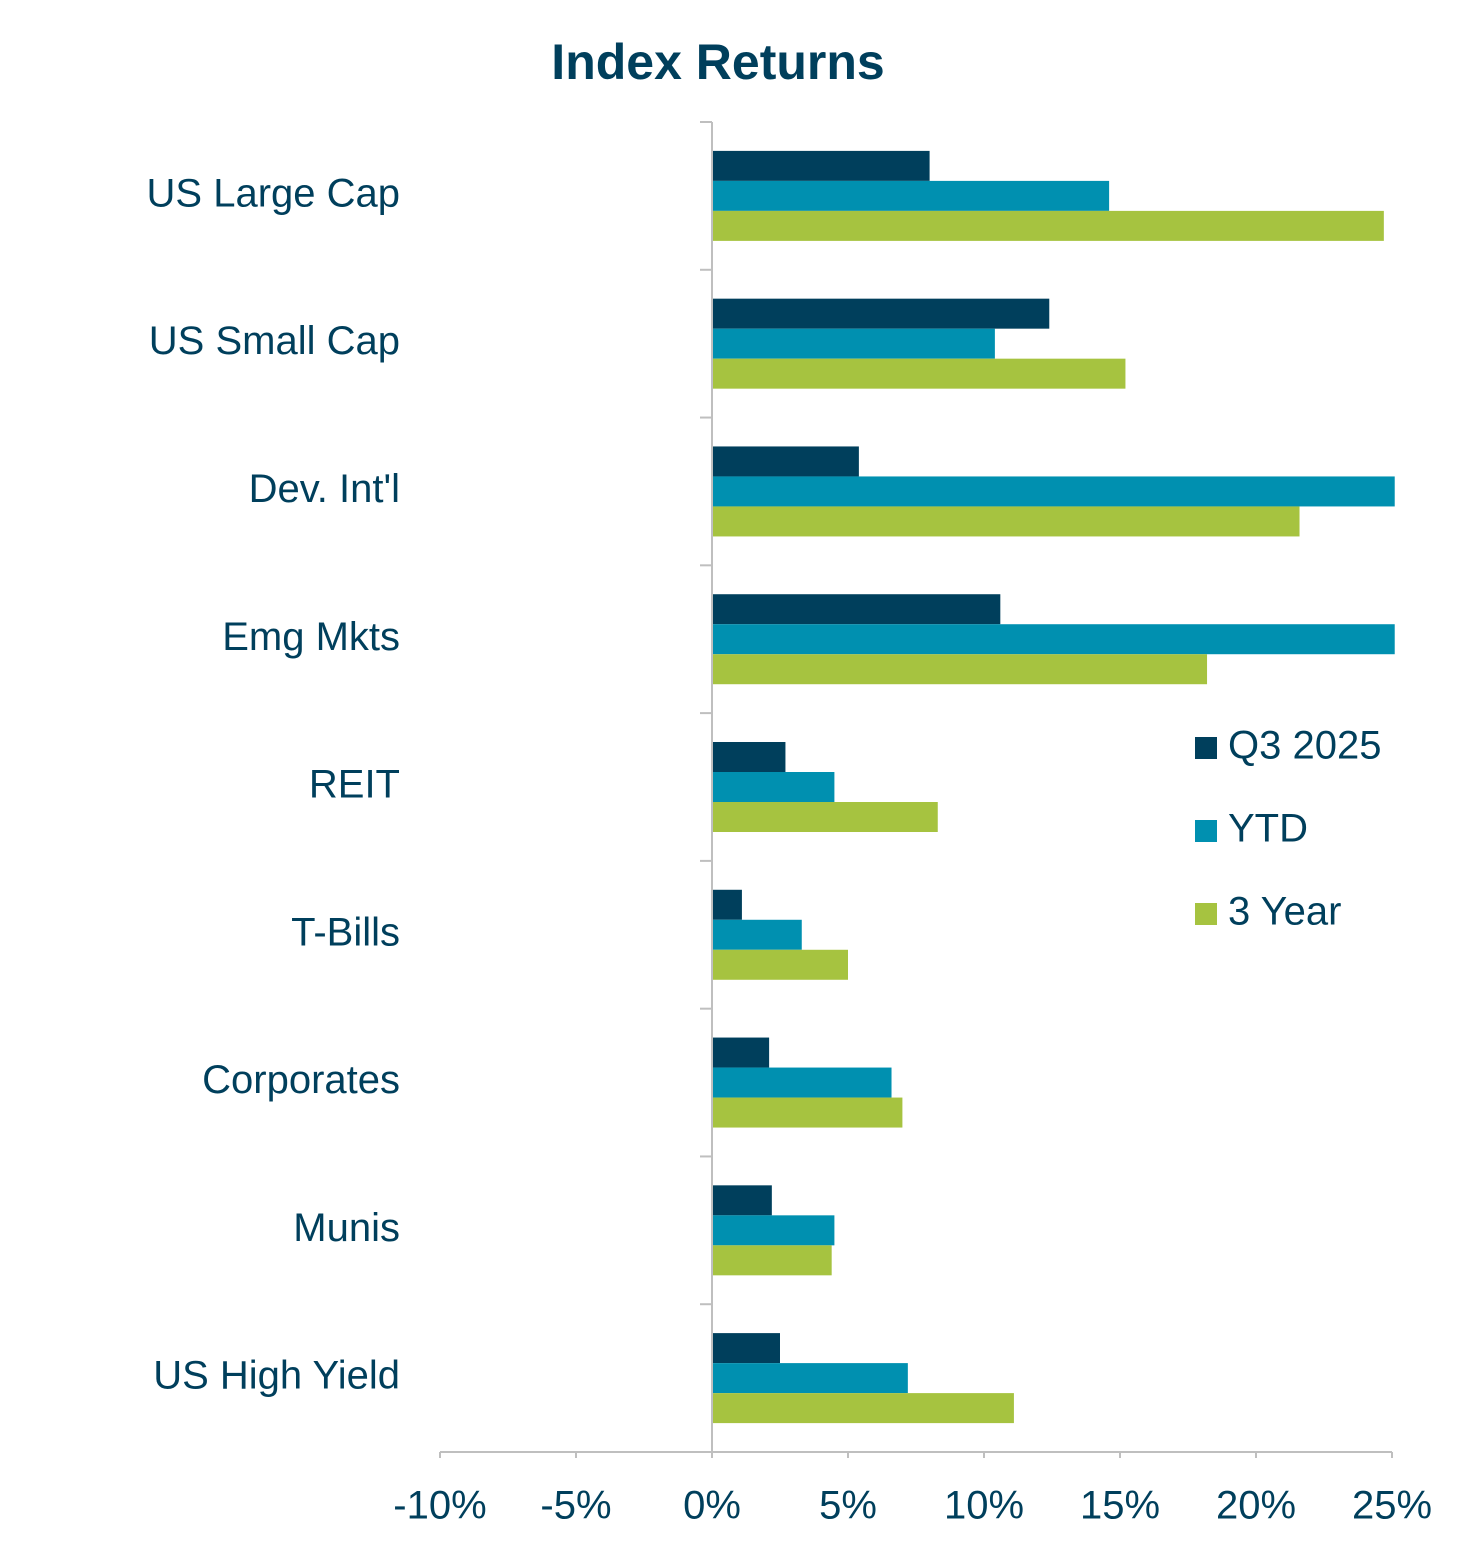 Image resolution: width=1473 pixels, height=1551 pixels. I want to click on y-tick-label: Emg Mkts, so click(311, 637).